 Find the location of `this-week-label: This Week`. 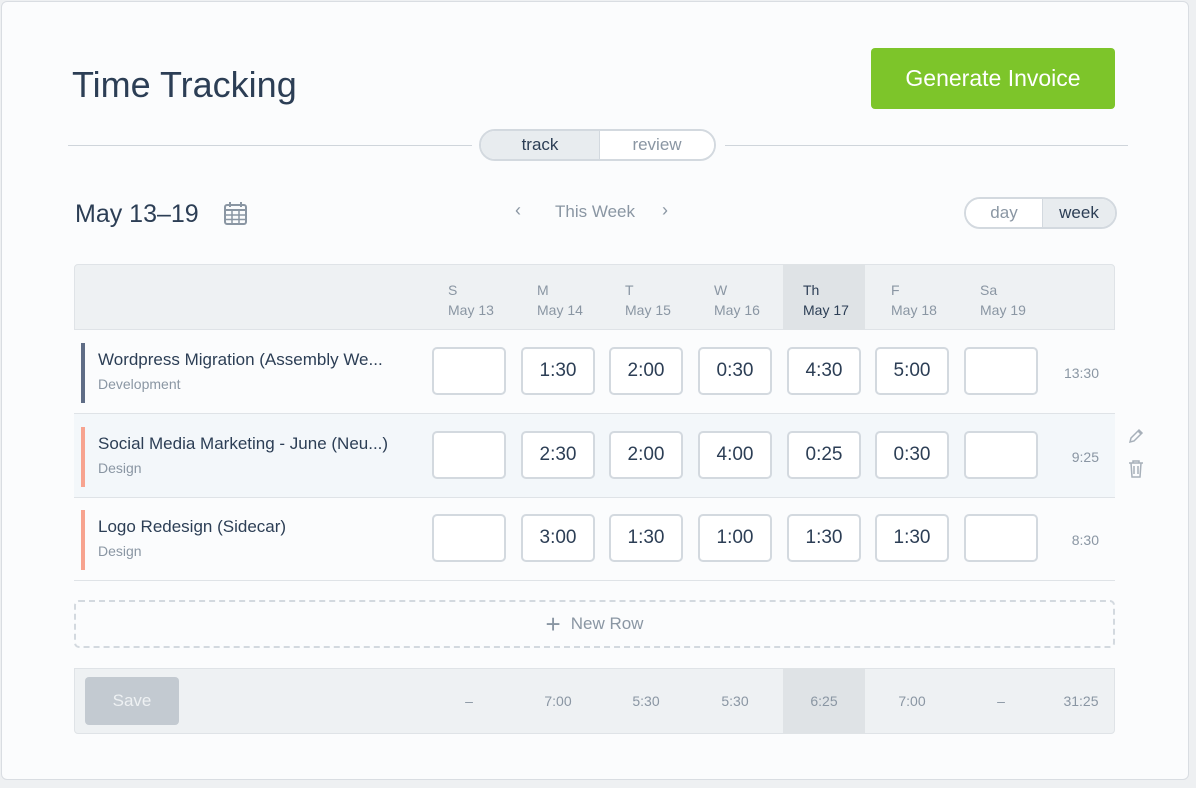

this-week-label: This Week is located at coordinates (595, 211).